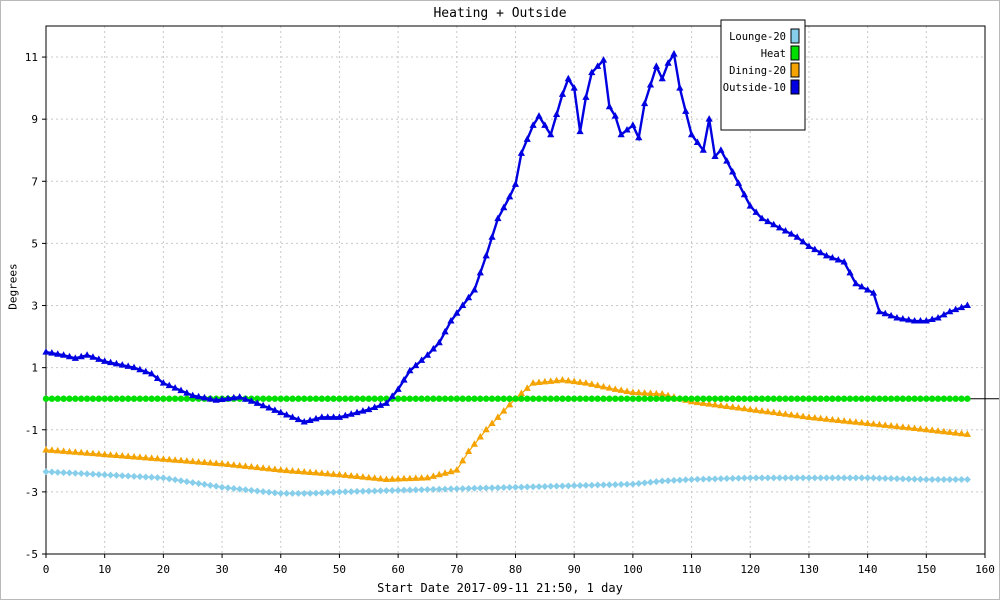  What do you see at coordinates (398, 569) in the screenshot?
I see `x-tick-label: 60` at bounding box center [398, 569].